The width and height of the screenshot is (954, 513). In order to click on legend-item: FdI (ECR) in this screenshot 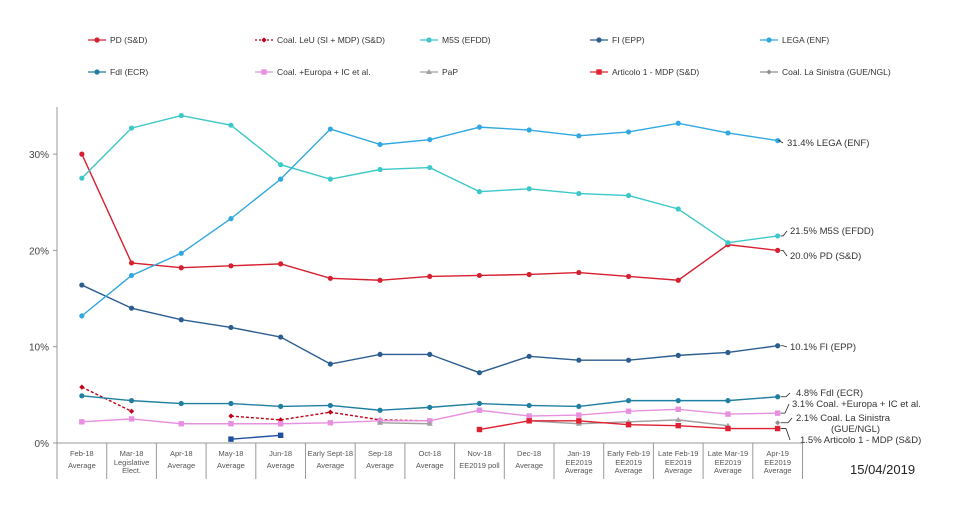, I will do `click(118, 72)`.